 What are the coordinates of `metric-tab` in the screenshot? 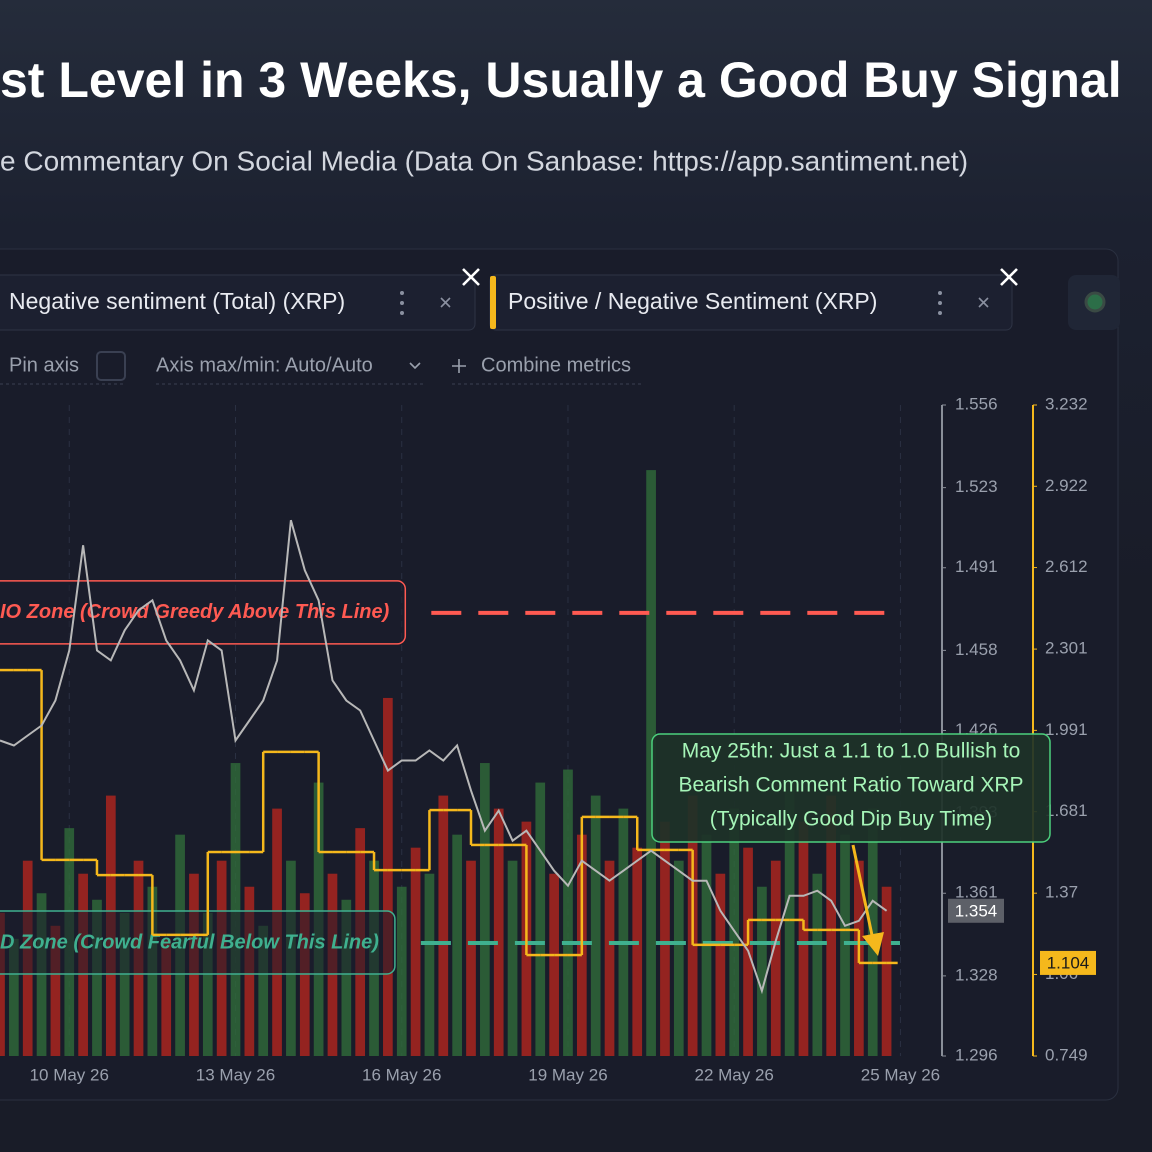 It's located at (238, 302).